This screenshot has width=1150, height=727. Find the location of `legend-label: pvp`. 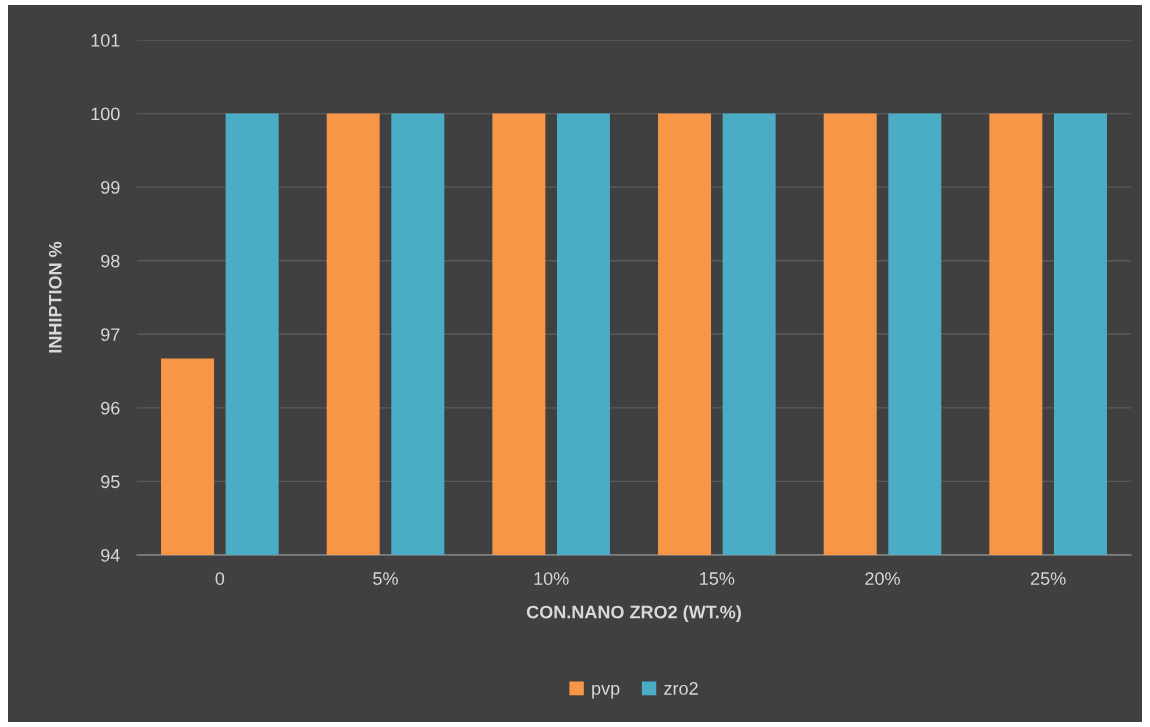

legend-label: pvp is located at coordinates (606, 691).